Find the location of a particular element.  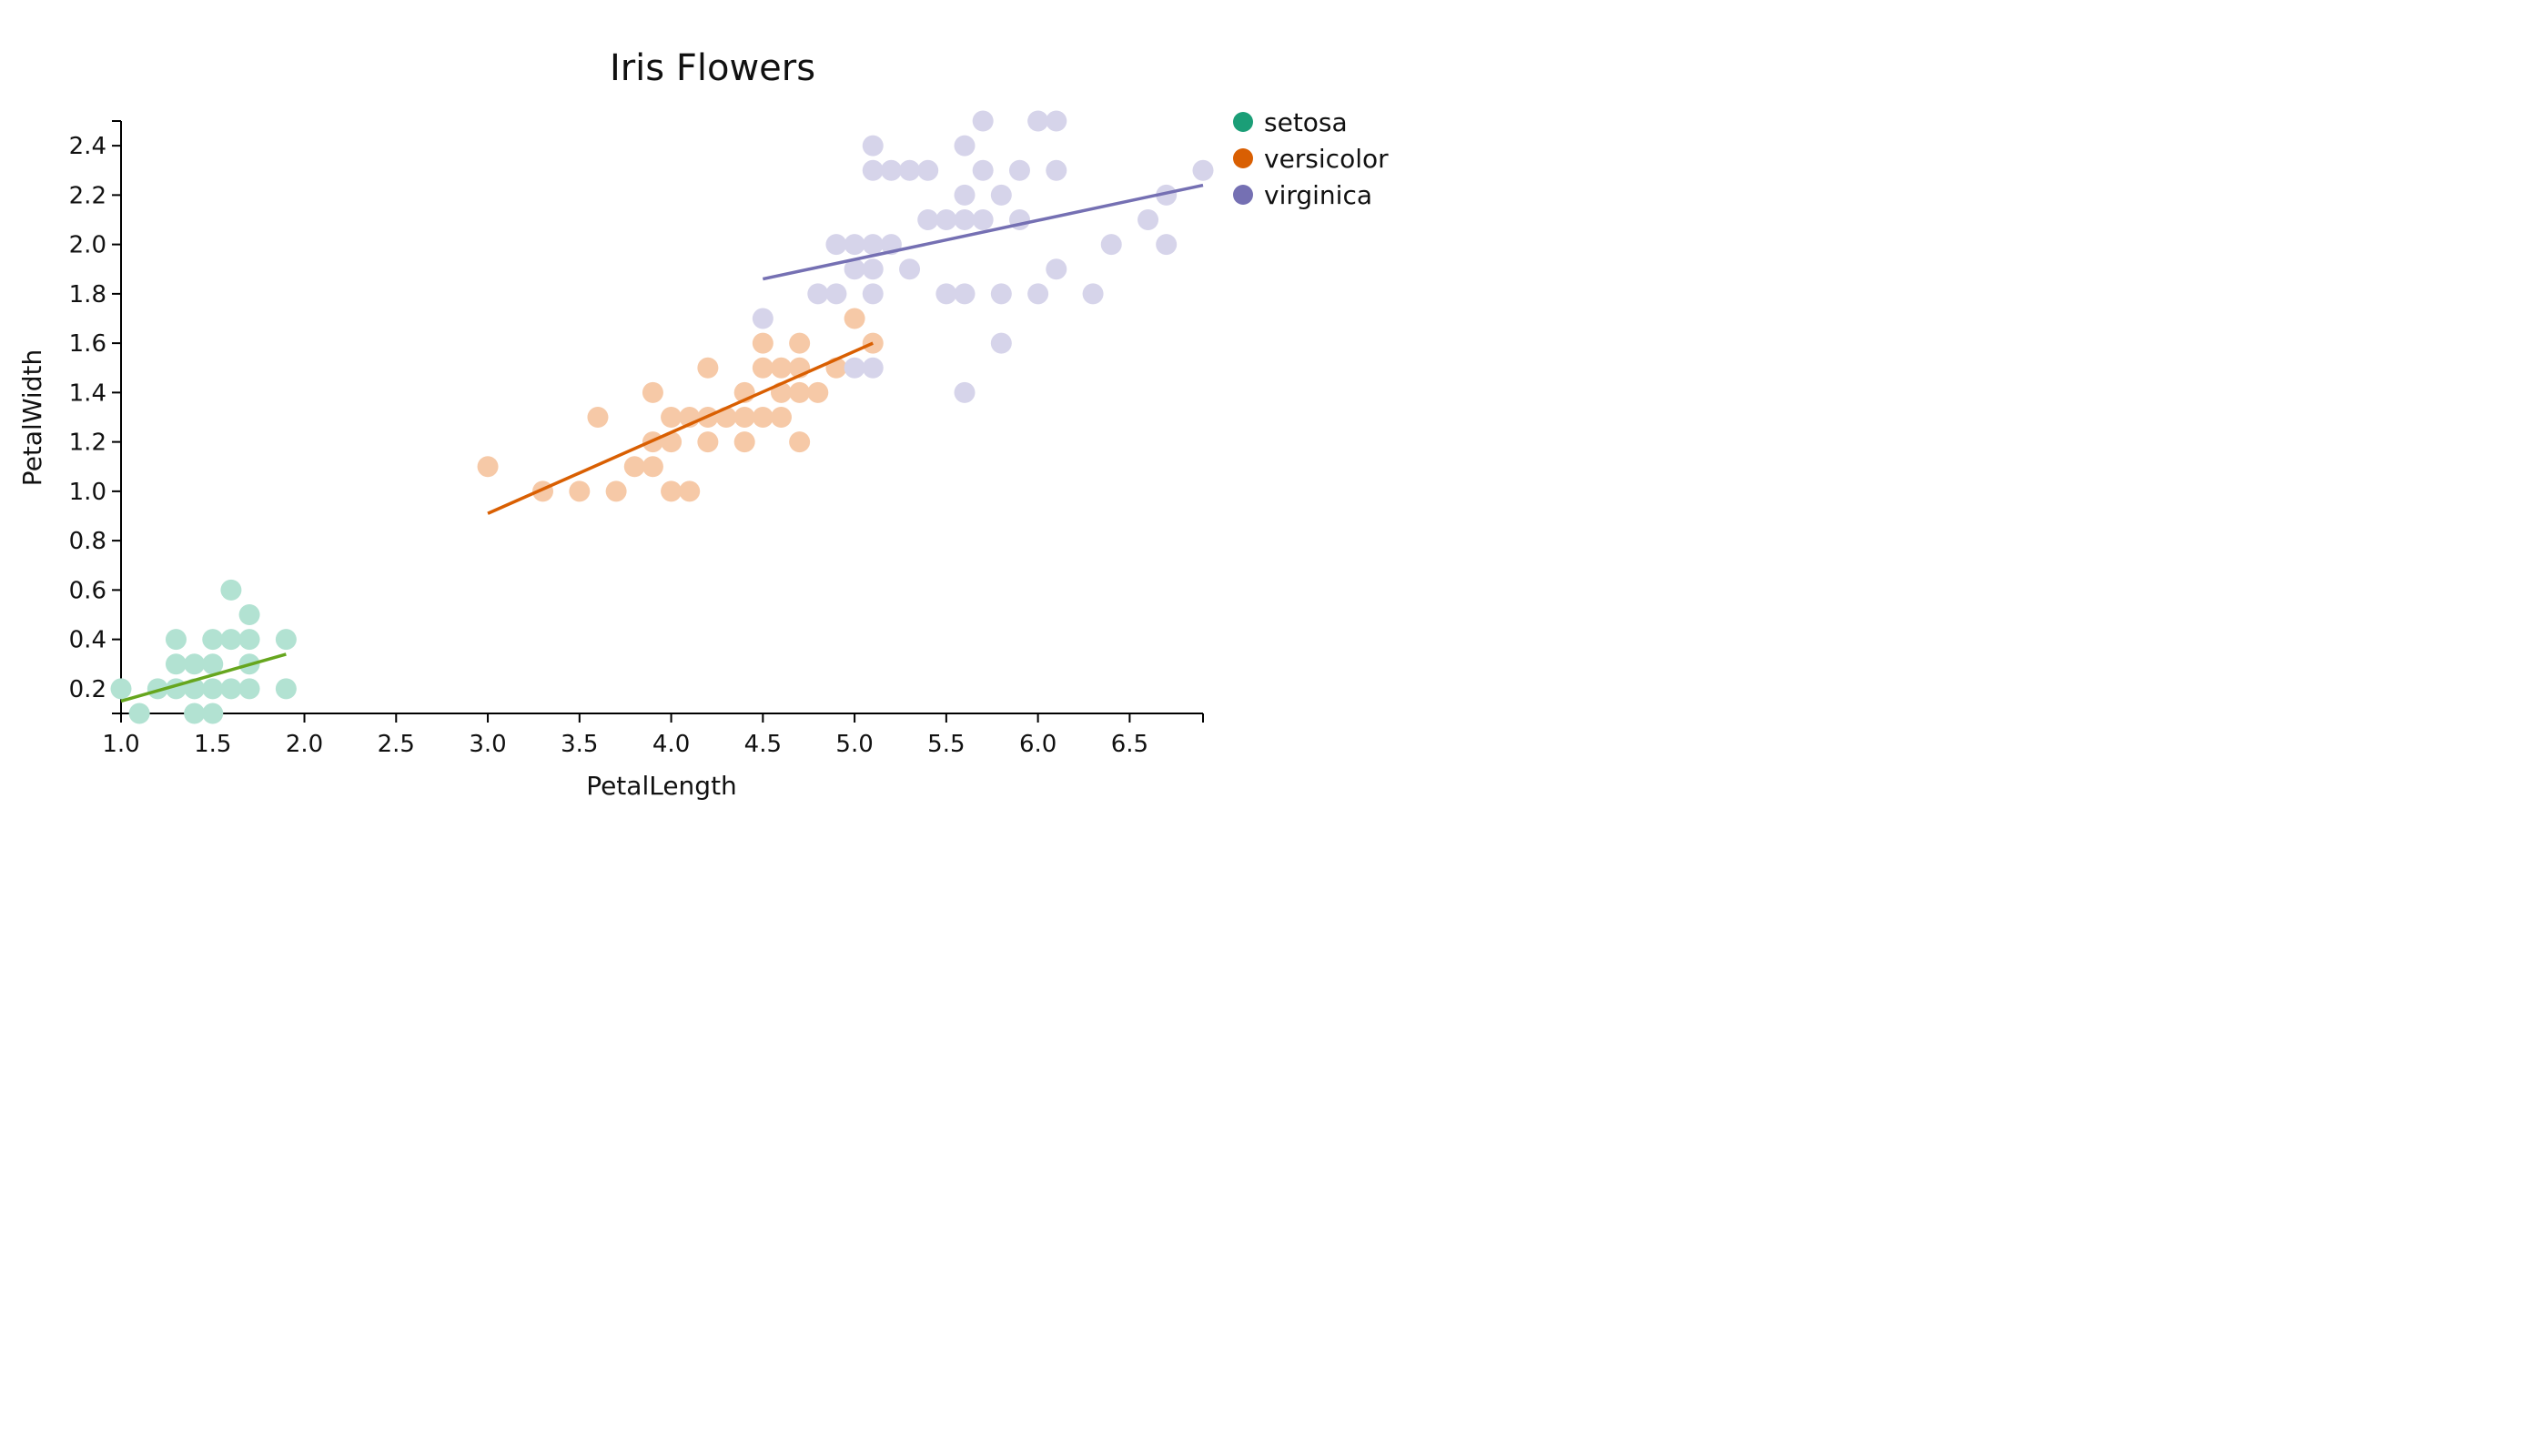

y-tick-label: 1.6 is located at coordinates (88, 344).